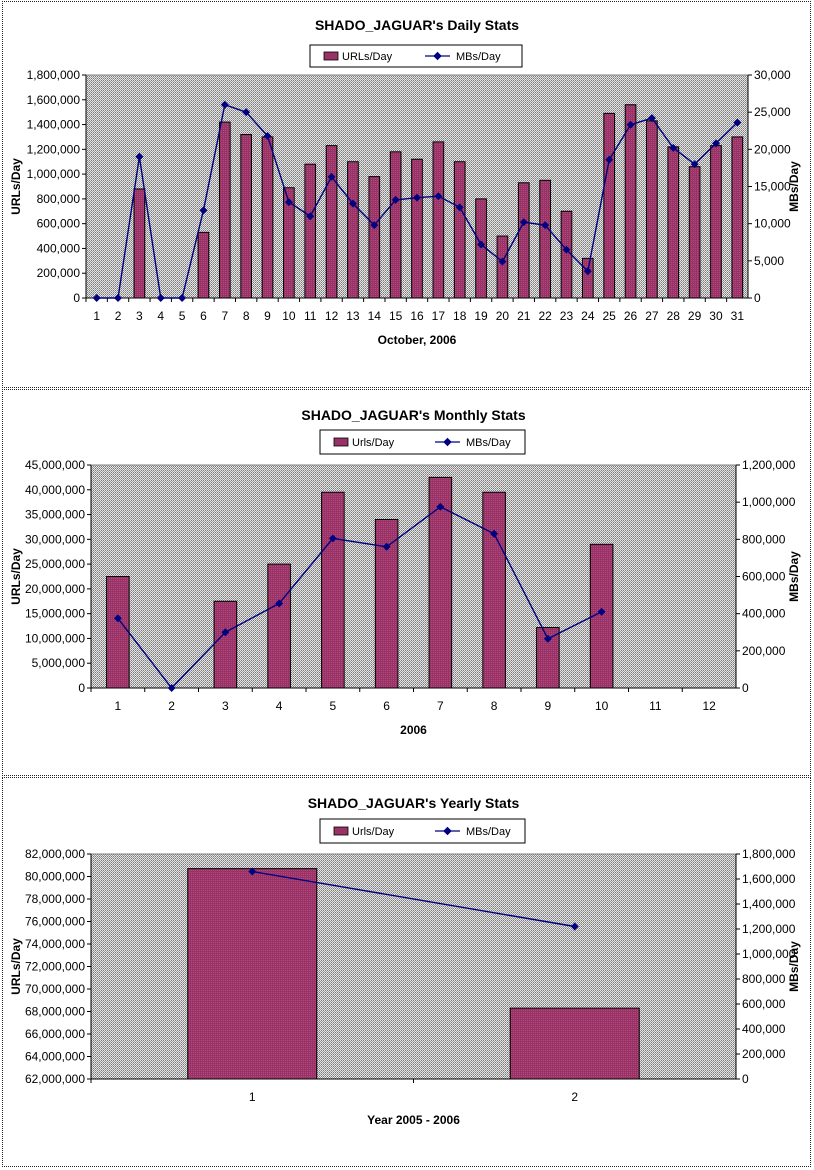 The image size is (814, 1170). What do you see at coordinates (55, 967) in the screenshot?
I see `y-tick-label: 72,000,000` at bounding box center [55, 967].